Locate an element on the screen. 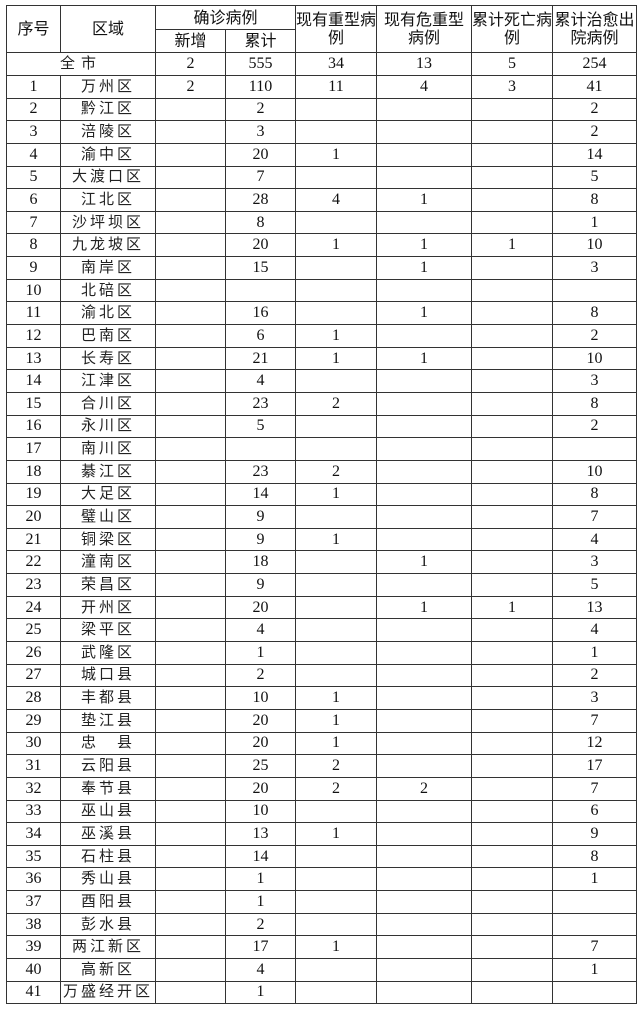 Image resolution: width=640 pixels, height=1009 pixels. cell-region: 忠 县 is located at coordinates (108, 743).